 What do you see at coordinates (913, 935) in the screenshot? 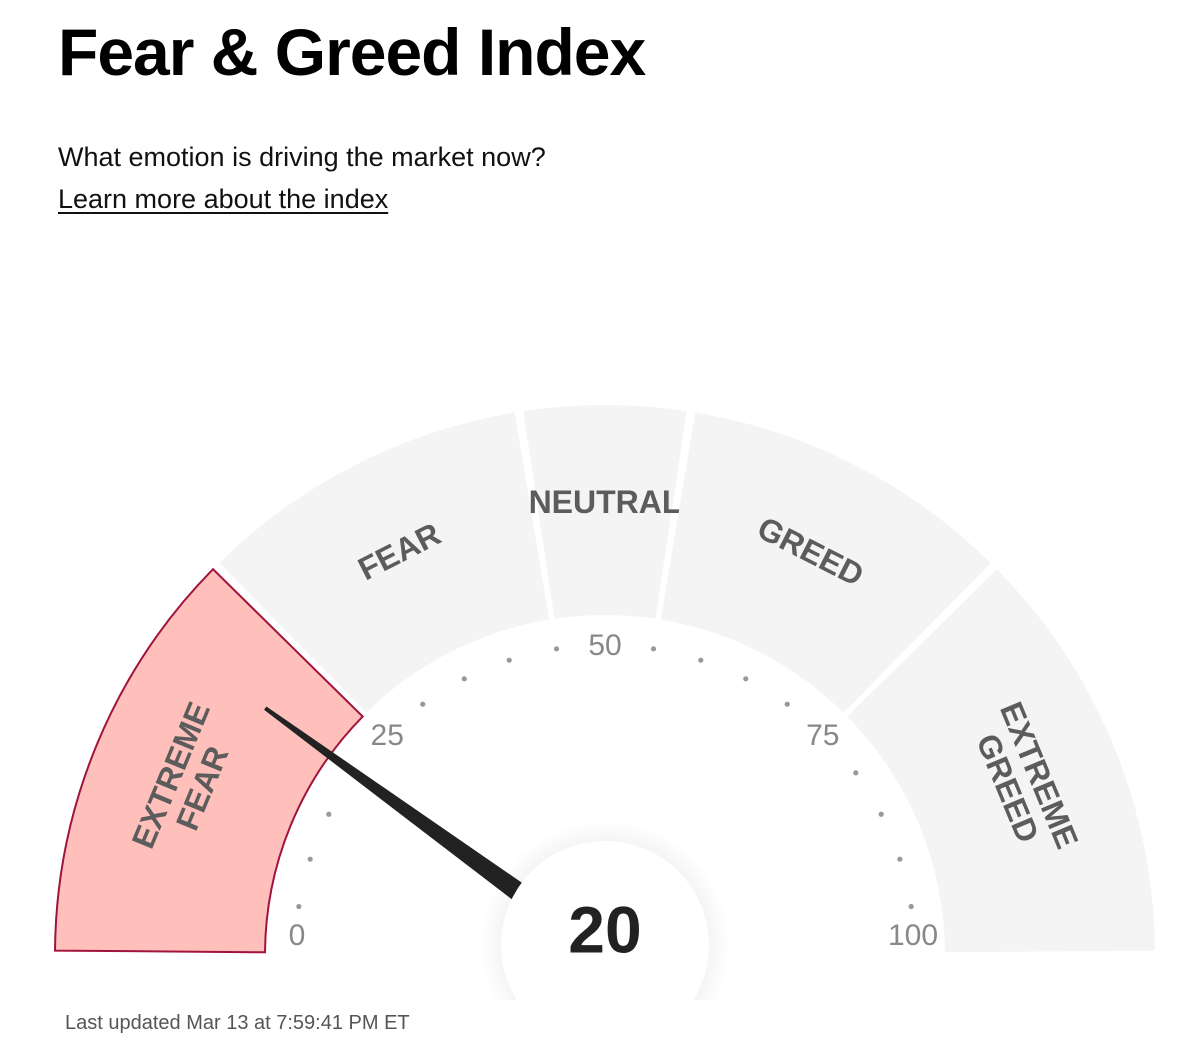
I see `tick-label: 100` at bounding box center [913, 935].